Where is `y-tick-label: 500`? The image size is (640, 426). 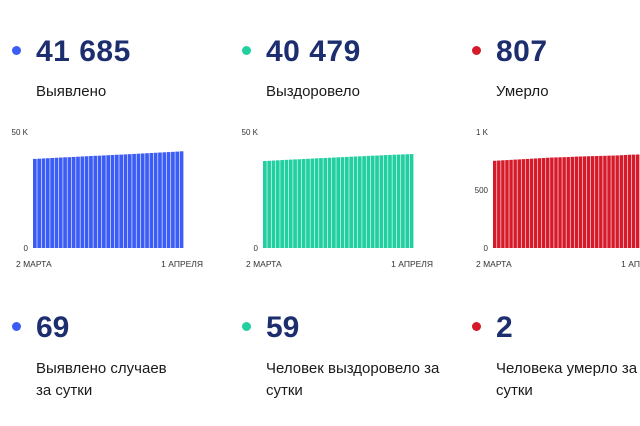 y-tick-label: 500 is located at coordinates (482, 190).